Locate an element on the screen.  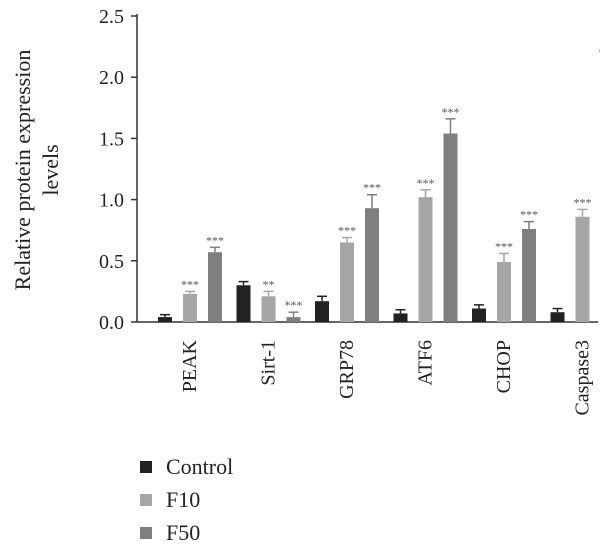
y-tick-label: 2.0 is located at coordinates (111, 78).